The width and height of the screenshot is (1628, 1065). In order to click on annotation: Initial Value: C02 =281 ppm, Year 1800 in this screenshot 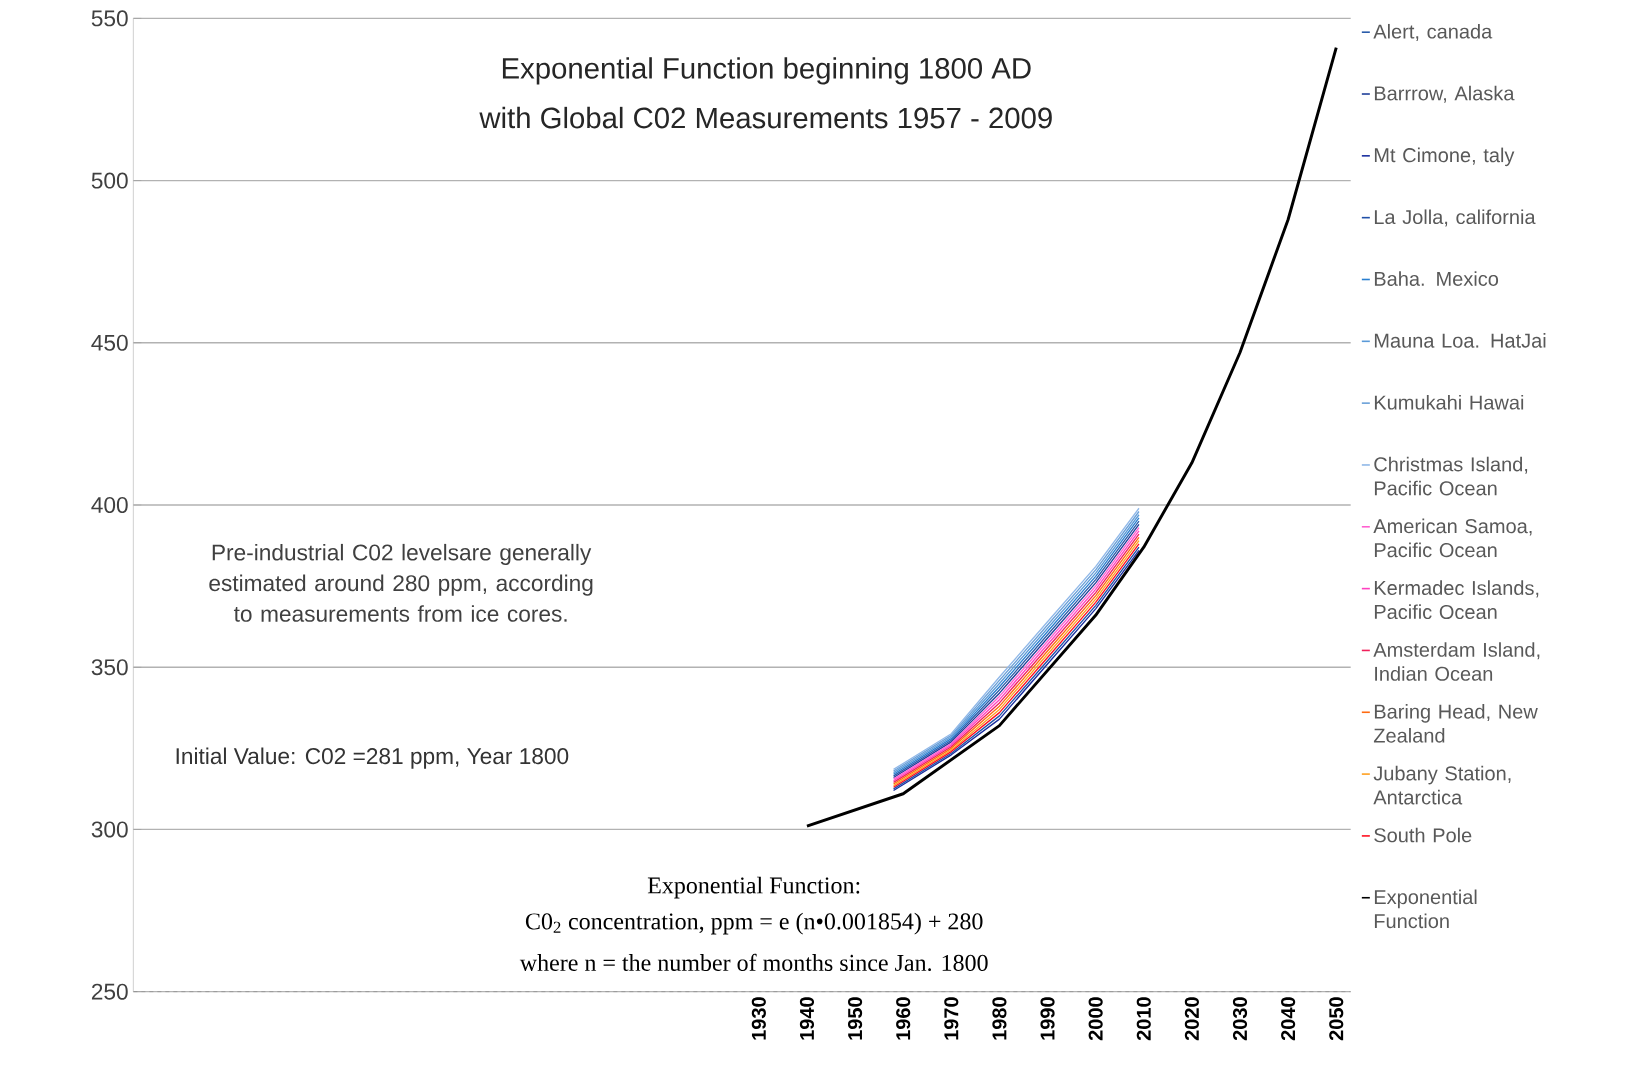, I will do `click(372, 758)`.